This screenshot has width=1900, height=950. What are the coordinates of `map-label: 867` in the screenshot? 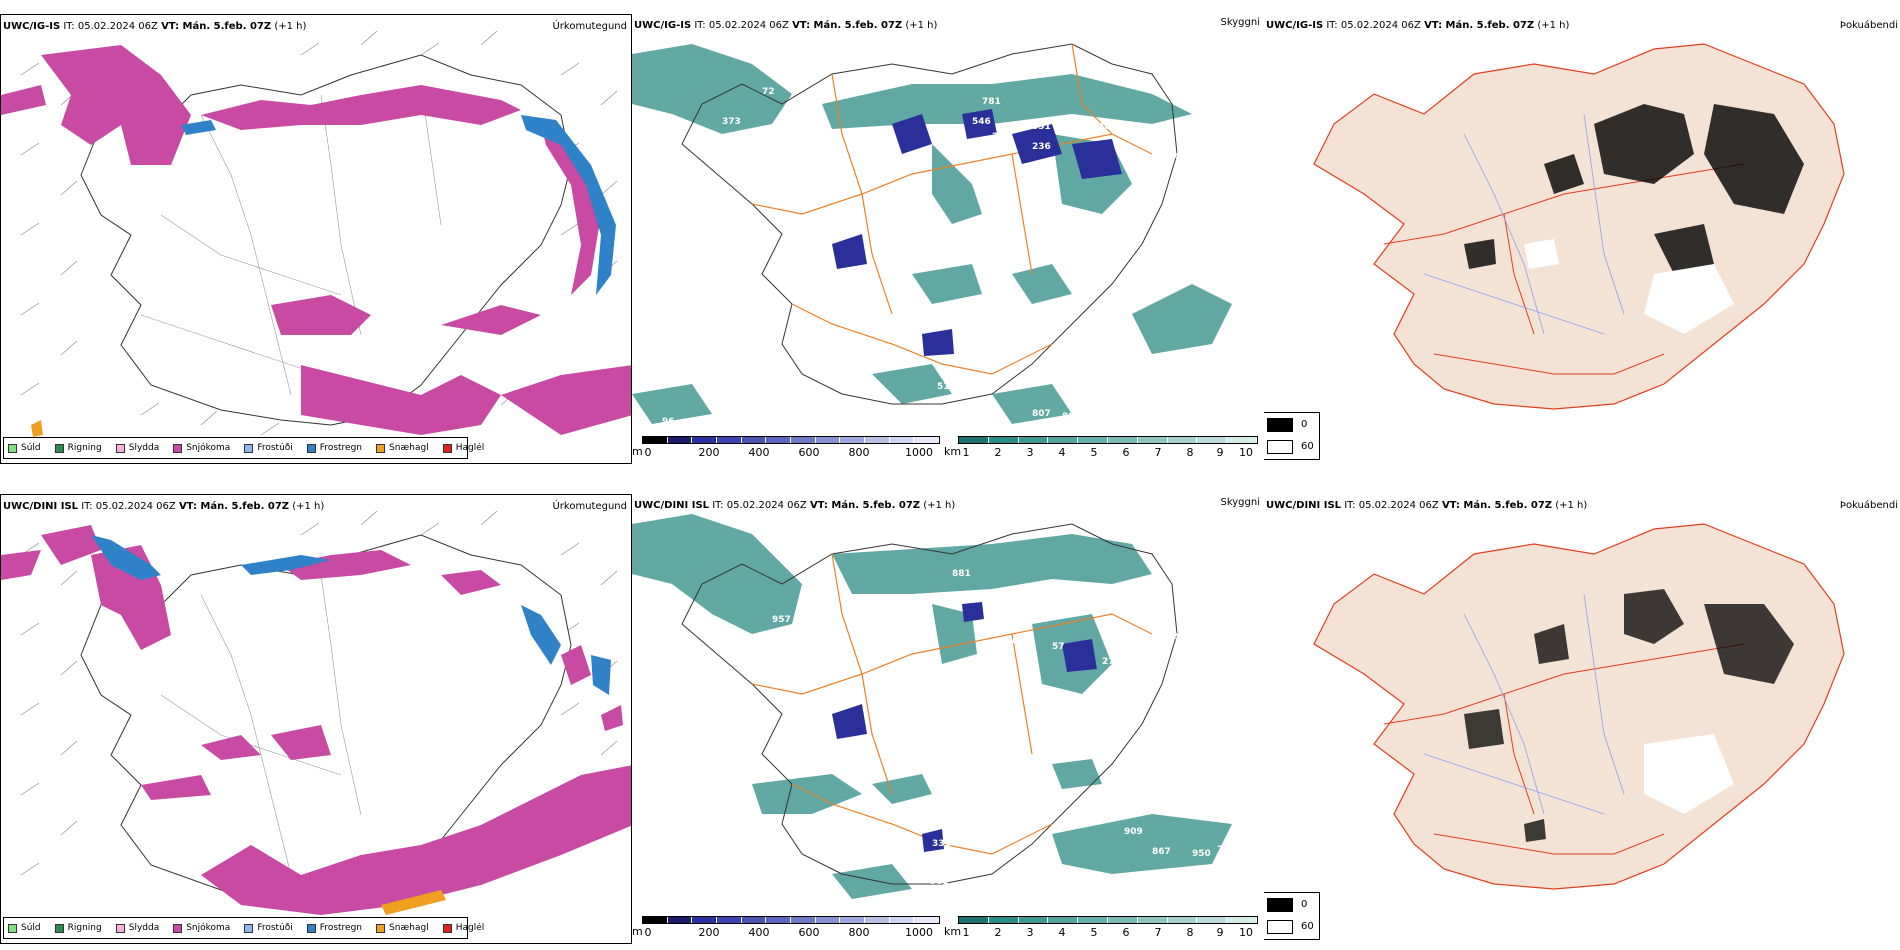 It's located at (1161, 852).